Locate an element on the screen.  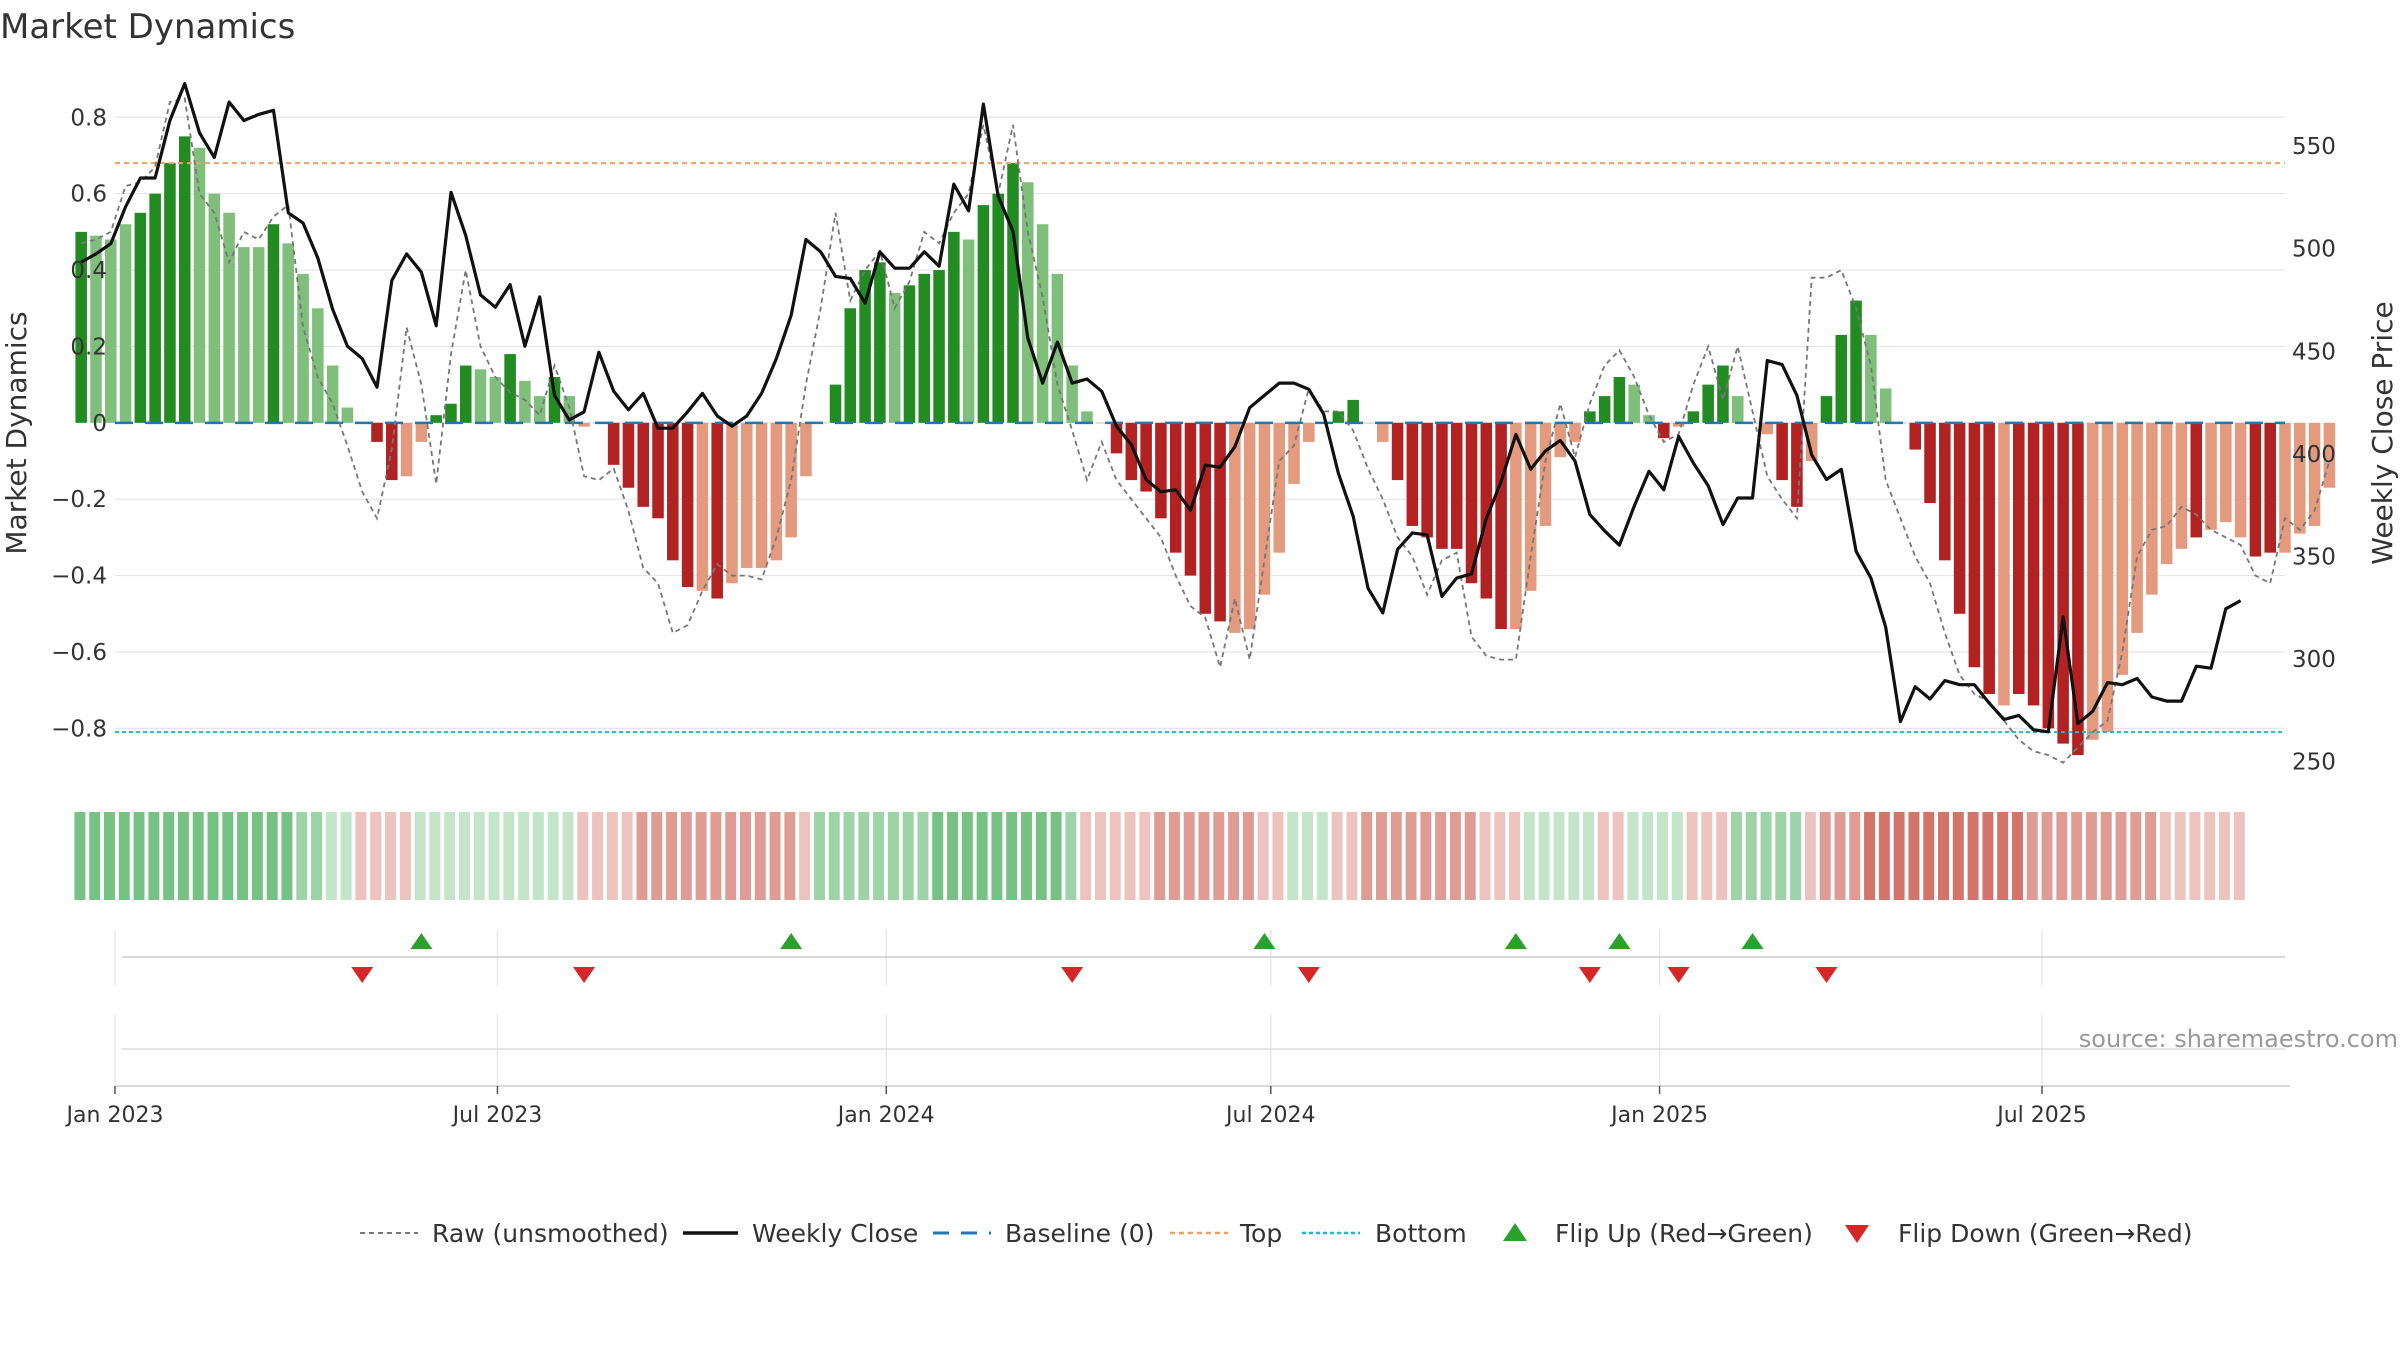
x-tick-label: Jan 2024 is located at coordinates (885, 1115).